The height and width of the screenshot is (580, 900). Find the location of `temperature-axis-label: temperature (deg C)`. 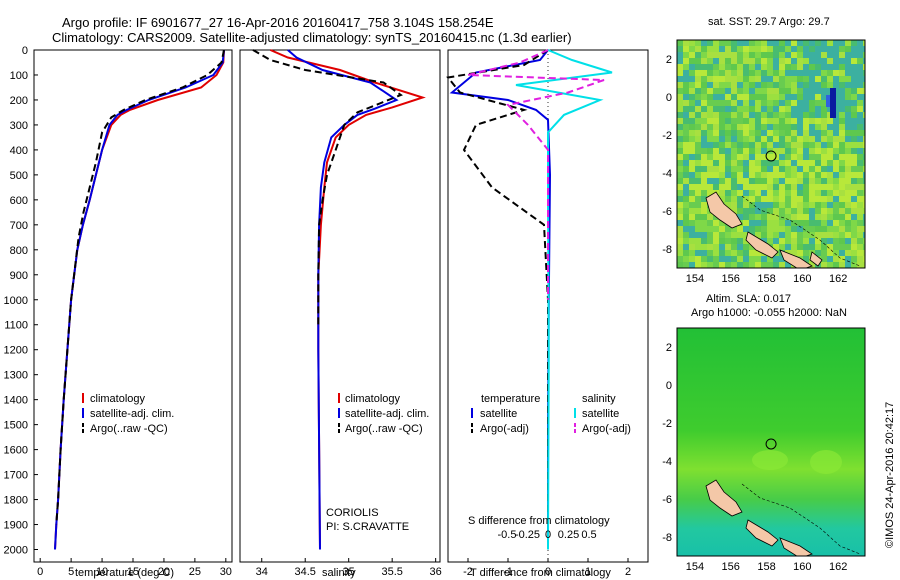

temperature-axis-label: temperature (deg C) is located at coordinates (124, 573).